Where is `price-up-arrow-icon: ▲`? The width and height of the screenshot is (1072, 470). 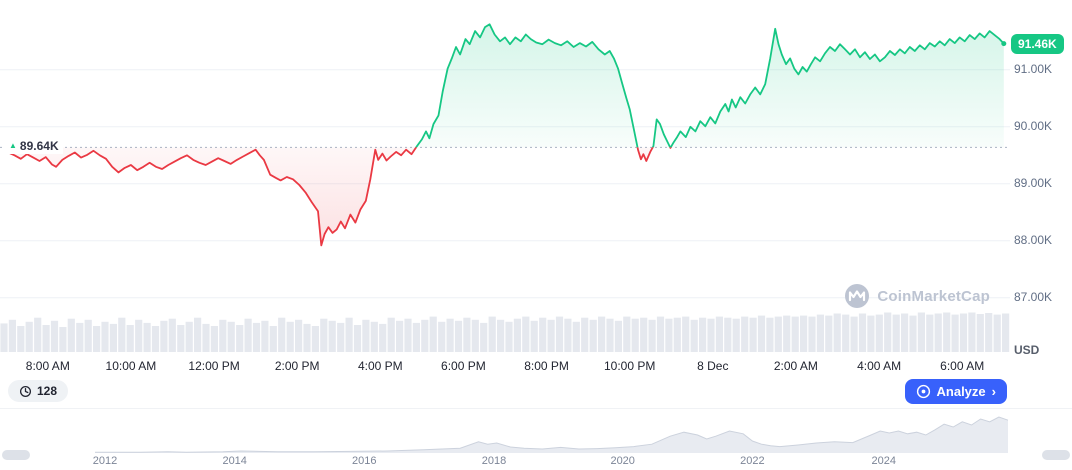 price-up-arrow-icon: ▲ is located at coordinates (13, 146).